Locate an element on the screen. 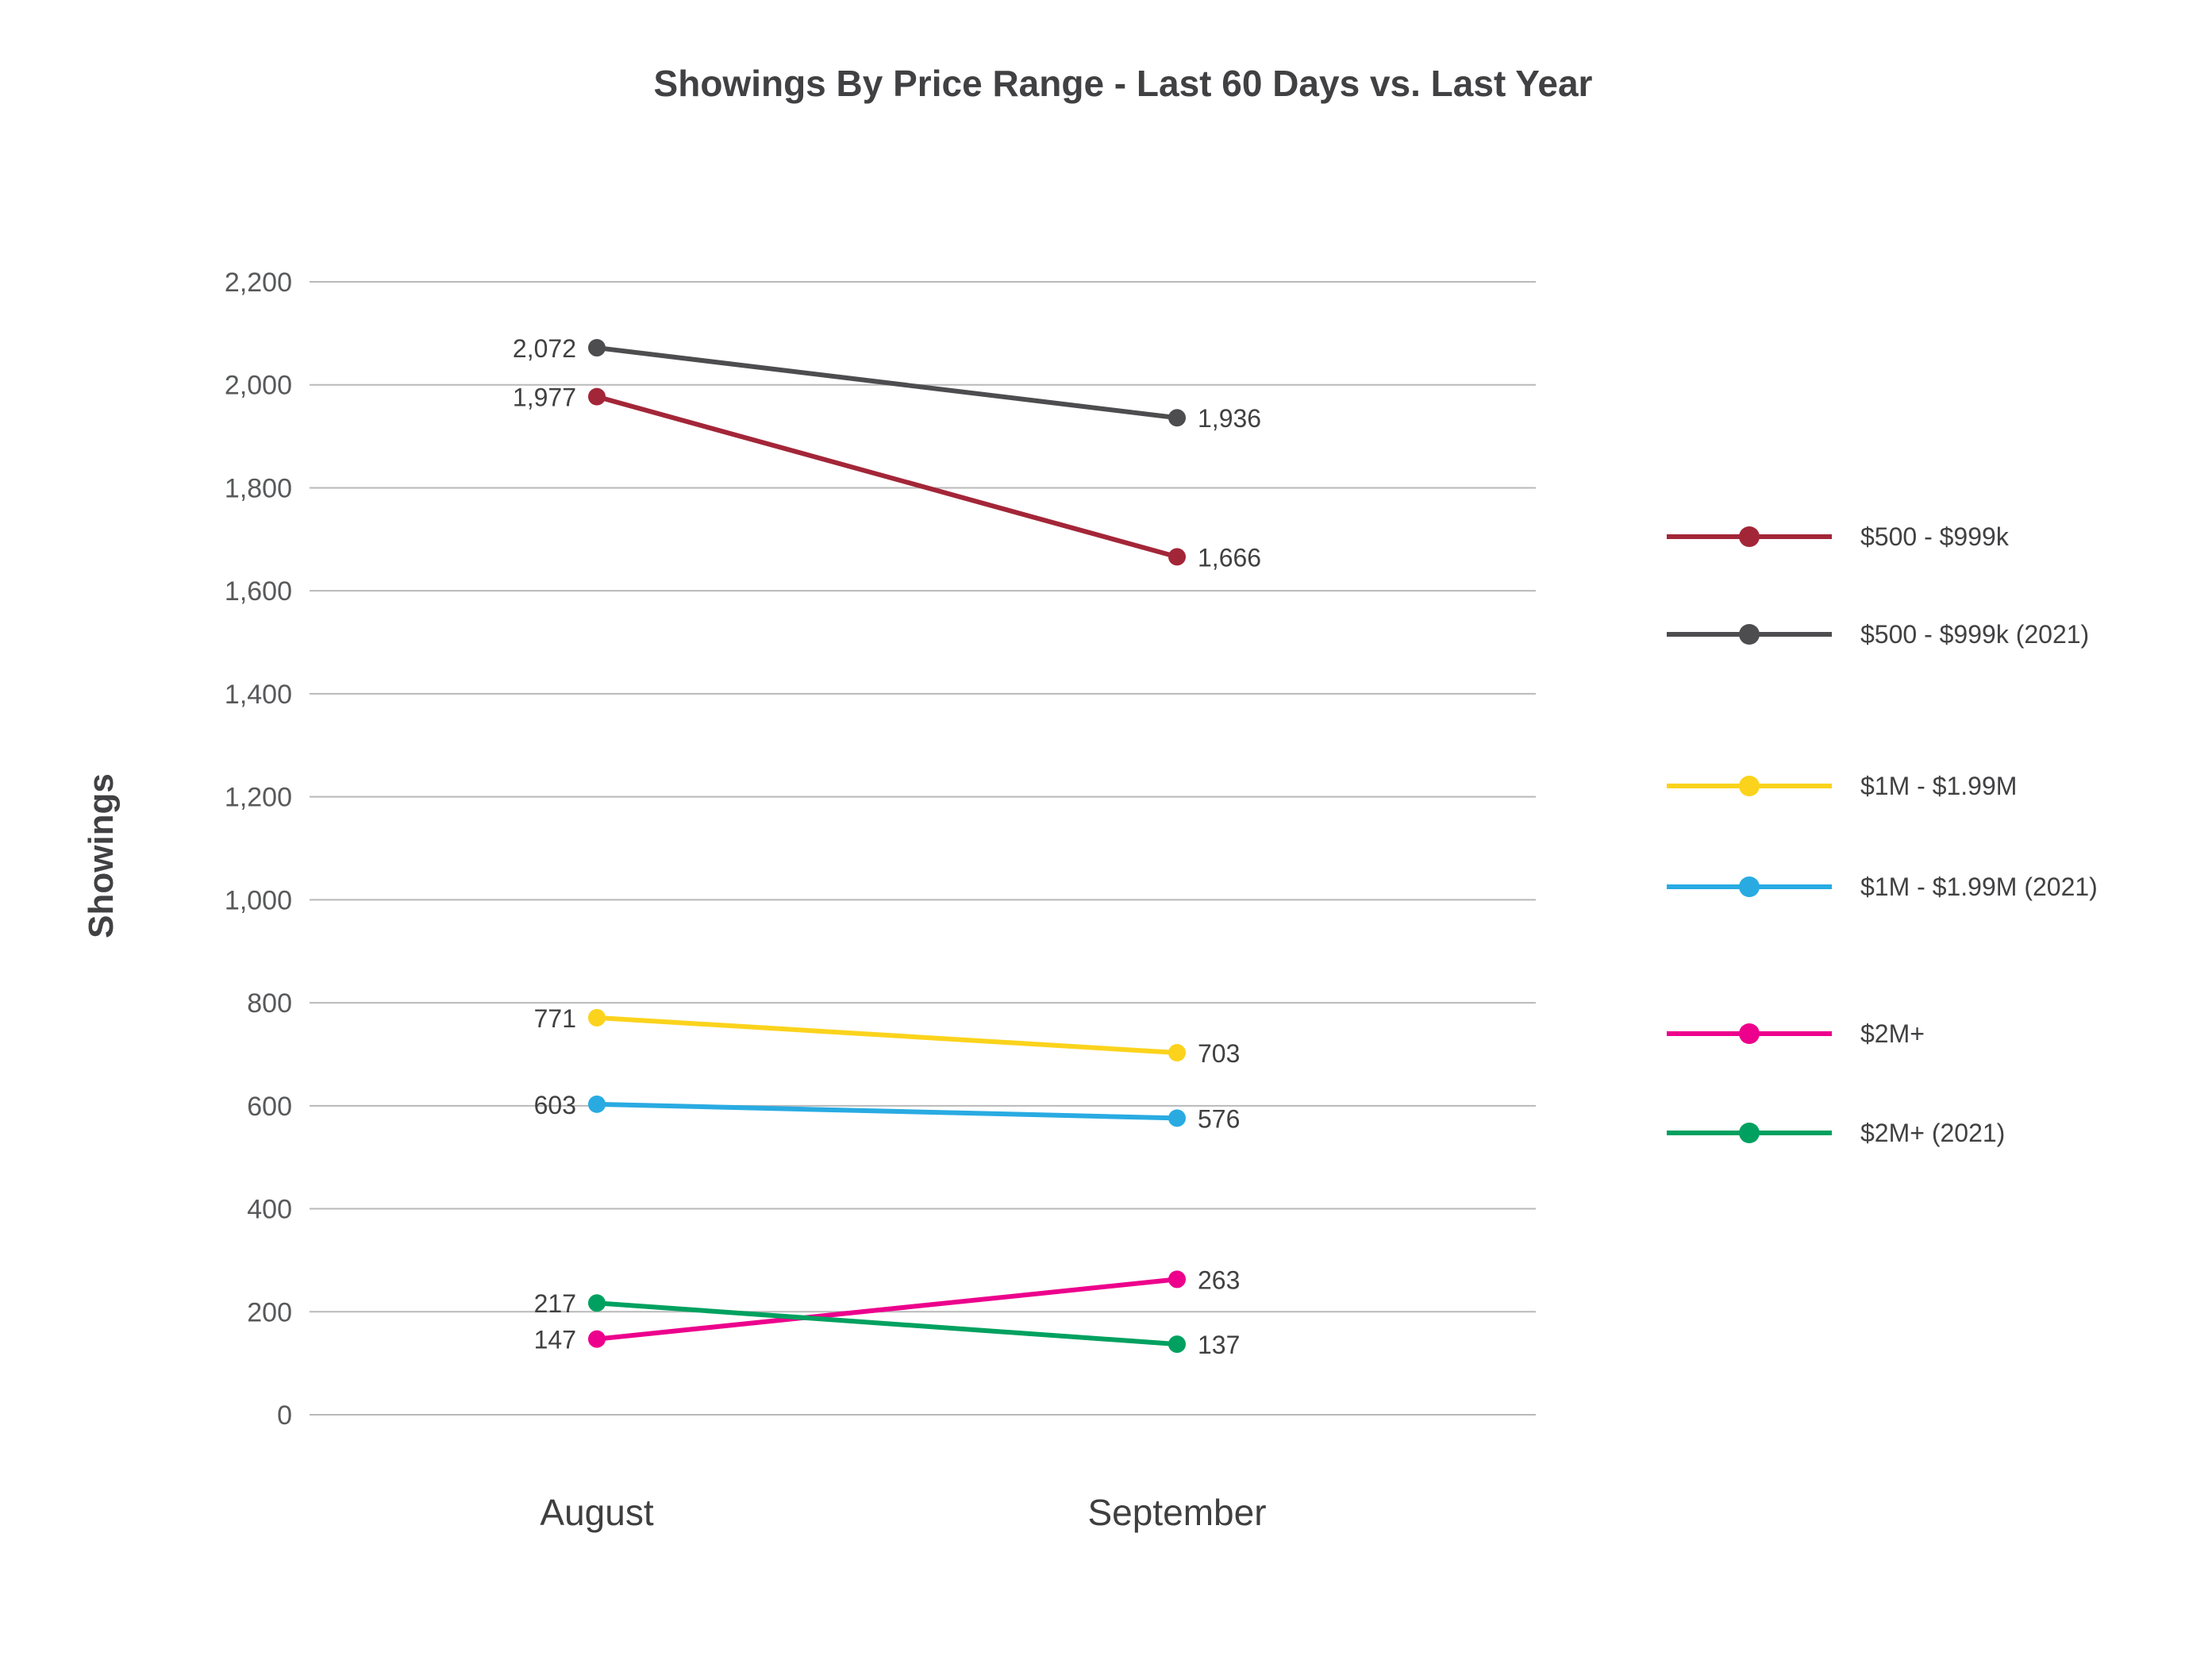  y-tick-label: 2,000 is located at coordinates (258, 386).